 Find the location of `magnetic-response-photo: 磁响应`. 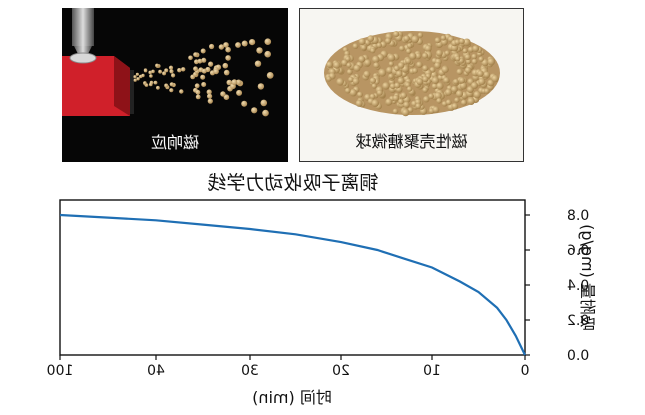

magnetic-response-photo: 磁响应 is located at coordinates (175, 85).